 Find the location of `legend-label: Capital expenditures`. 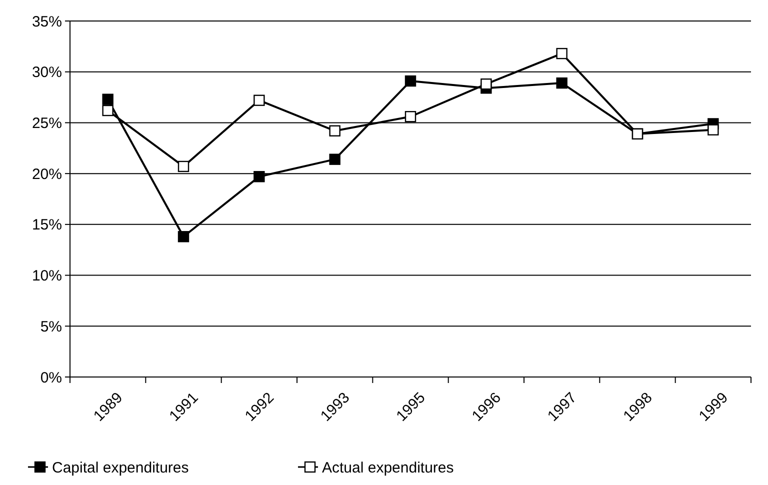

legend-label: Capital expenditures is located at coordinates (120, 467).